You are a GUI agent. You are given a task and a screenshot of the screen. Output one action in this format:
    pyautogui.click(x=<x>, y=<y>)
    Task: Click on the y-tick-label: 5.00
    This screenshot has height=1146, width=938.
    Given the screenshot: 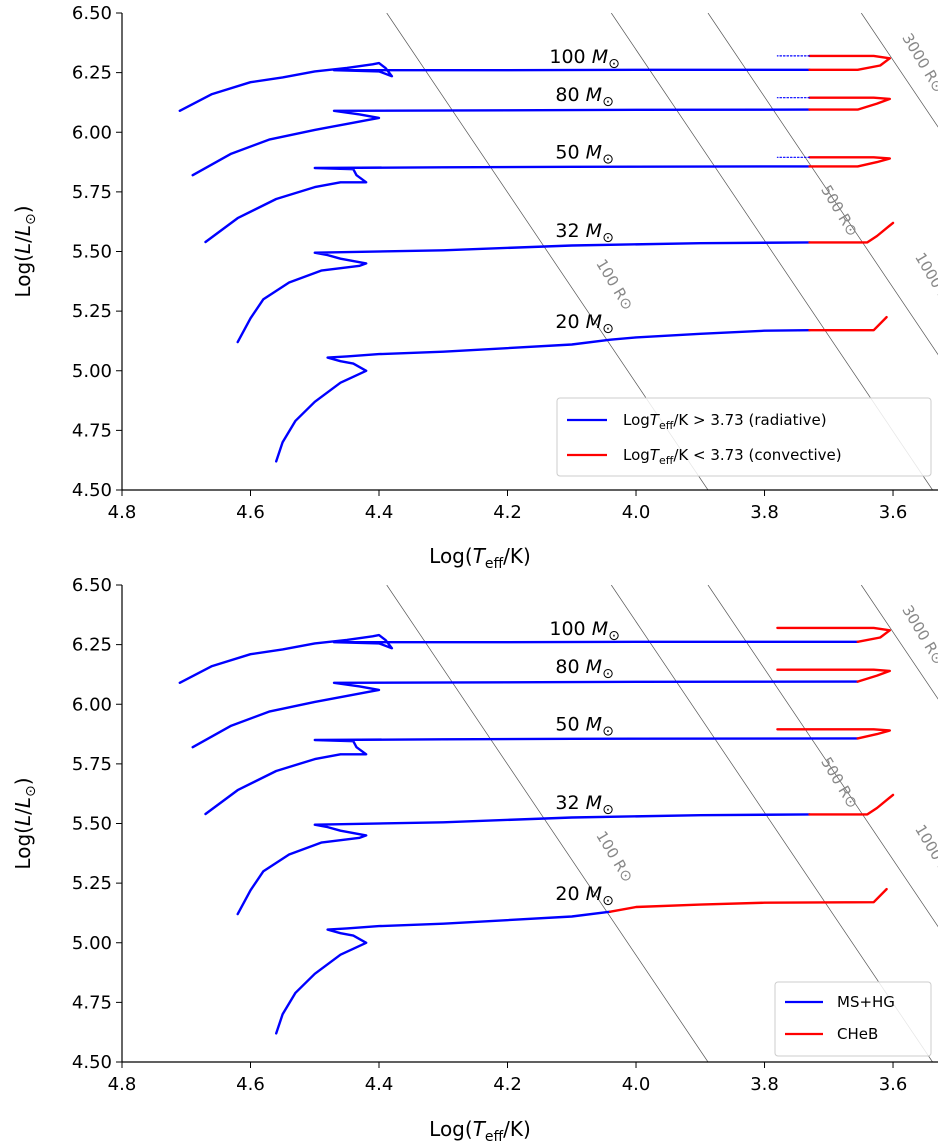 What is the action you would take?
    pyautogui.click(x=92, y=371)
    